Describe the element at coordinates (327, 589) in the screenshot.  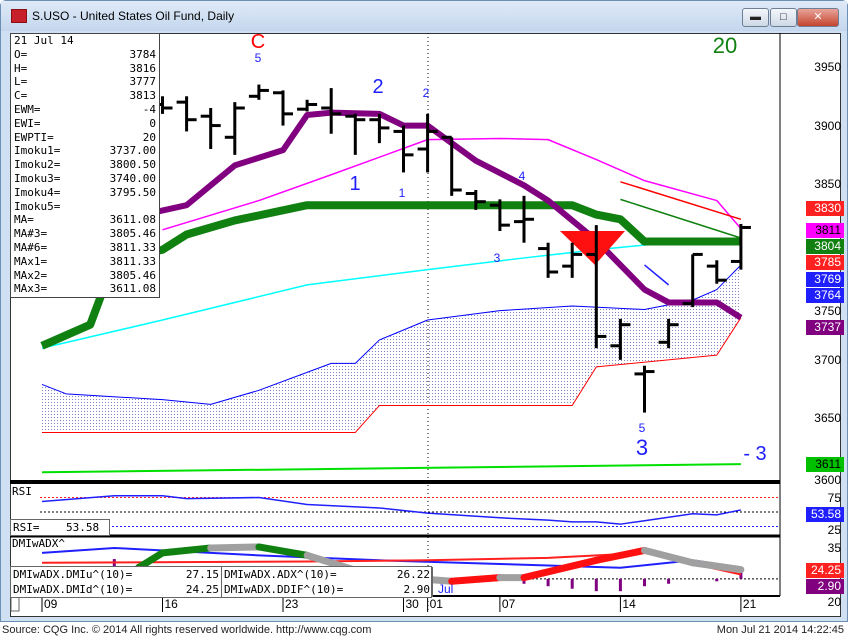
I see `dmi-row: DMIwADX.DDIF^(10)= 2.90` at that location.